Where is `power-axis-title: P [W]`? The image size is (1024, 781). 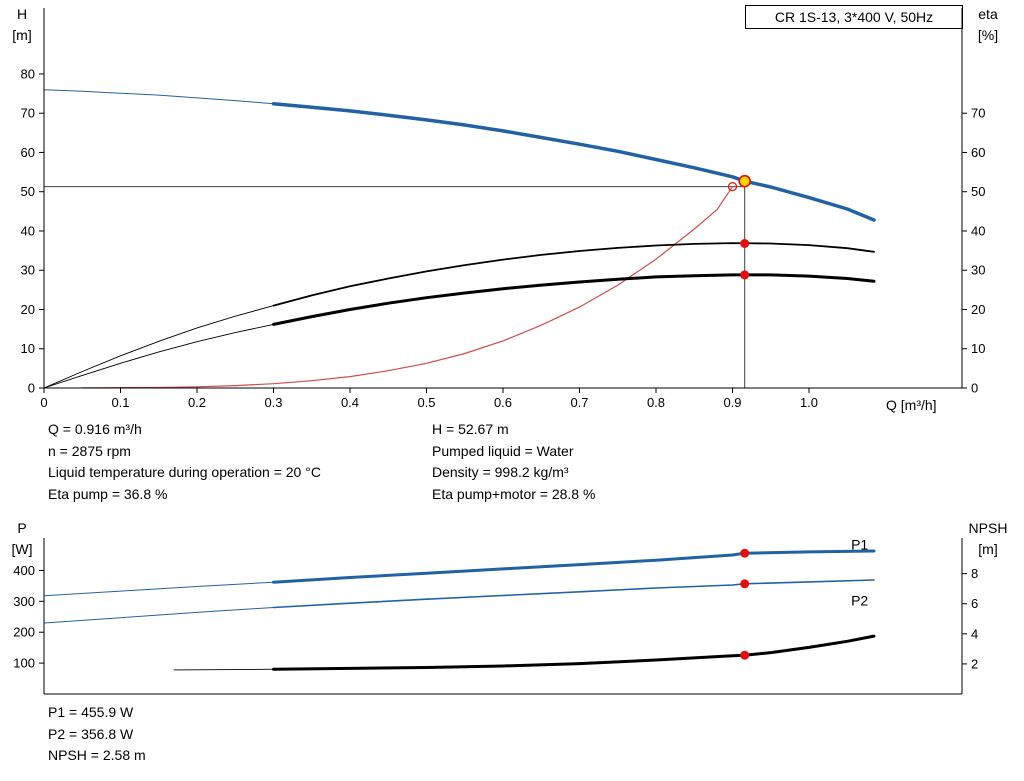 power-axis-title: P [W] is located at coordinates (22, 539).